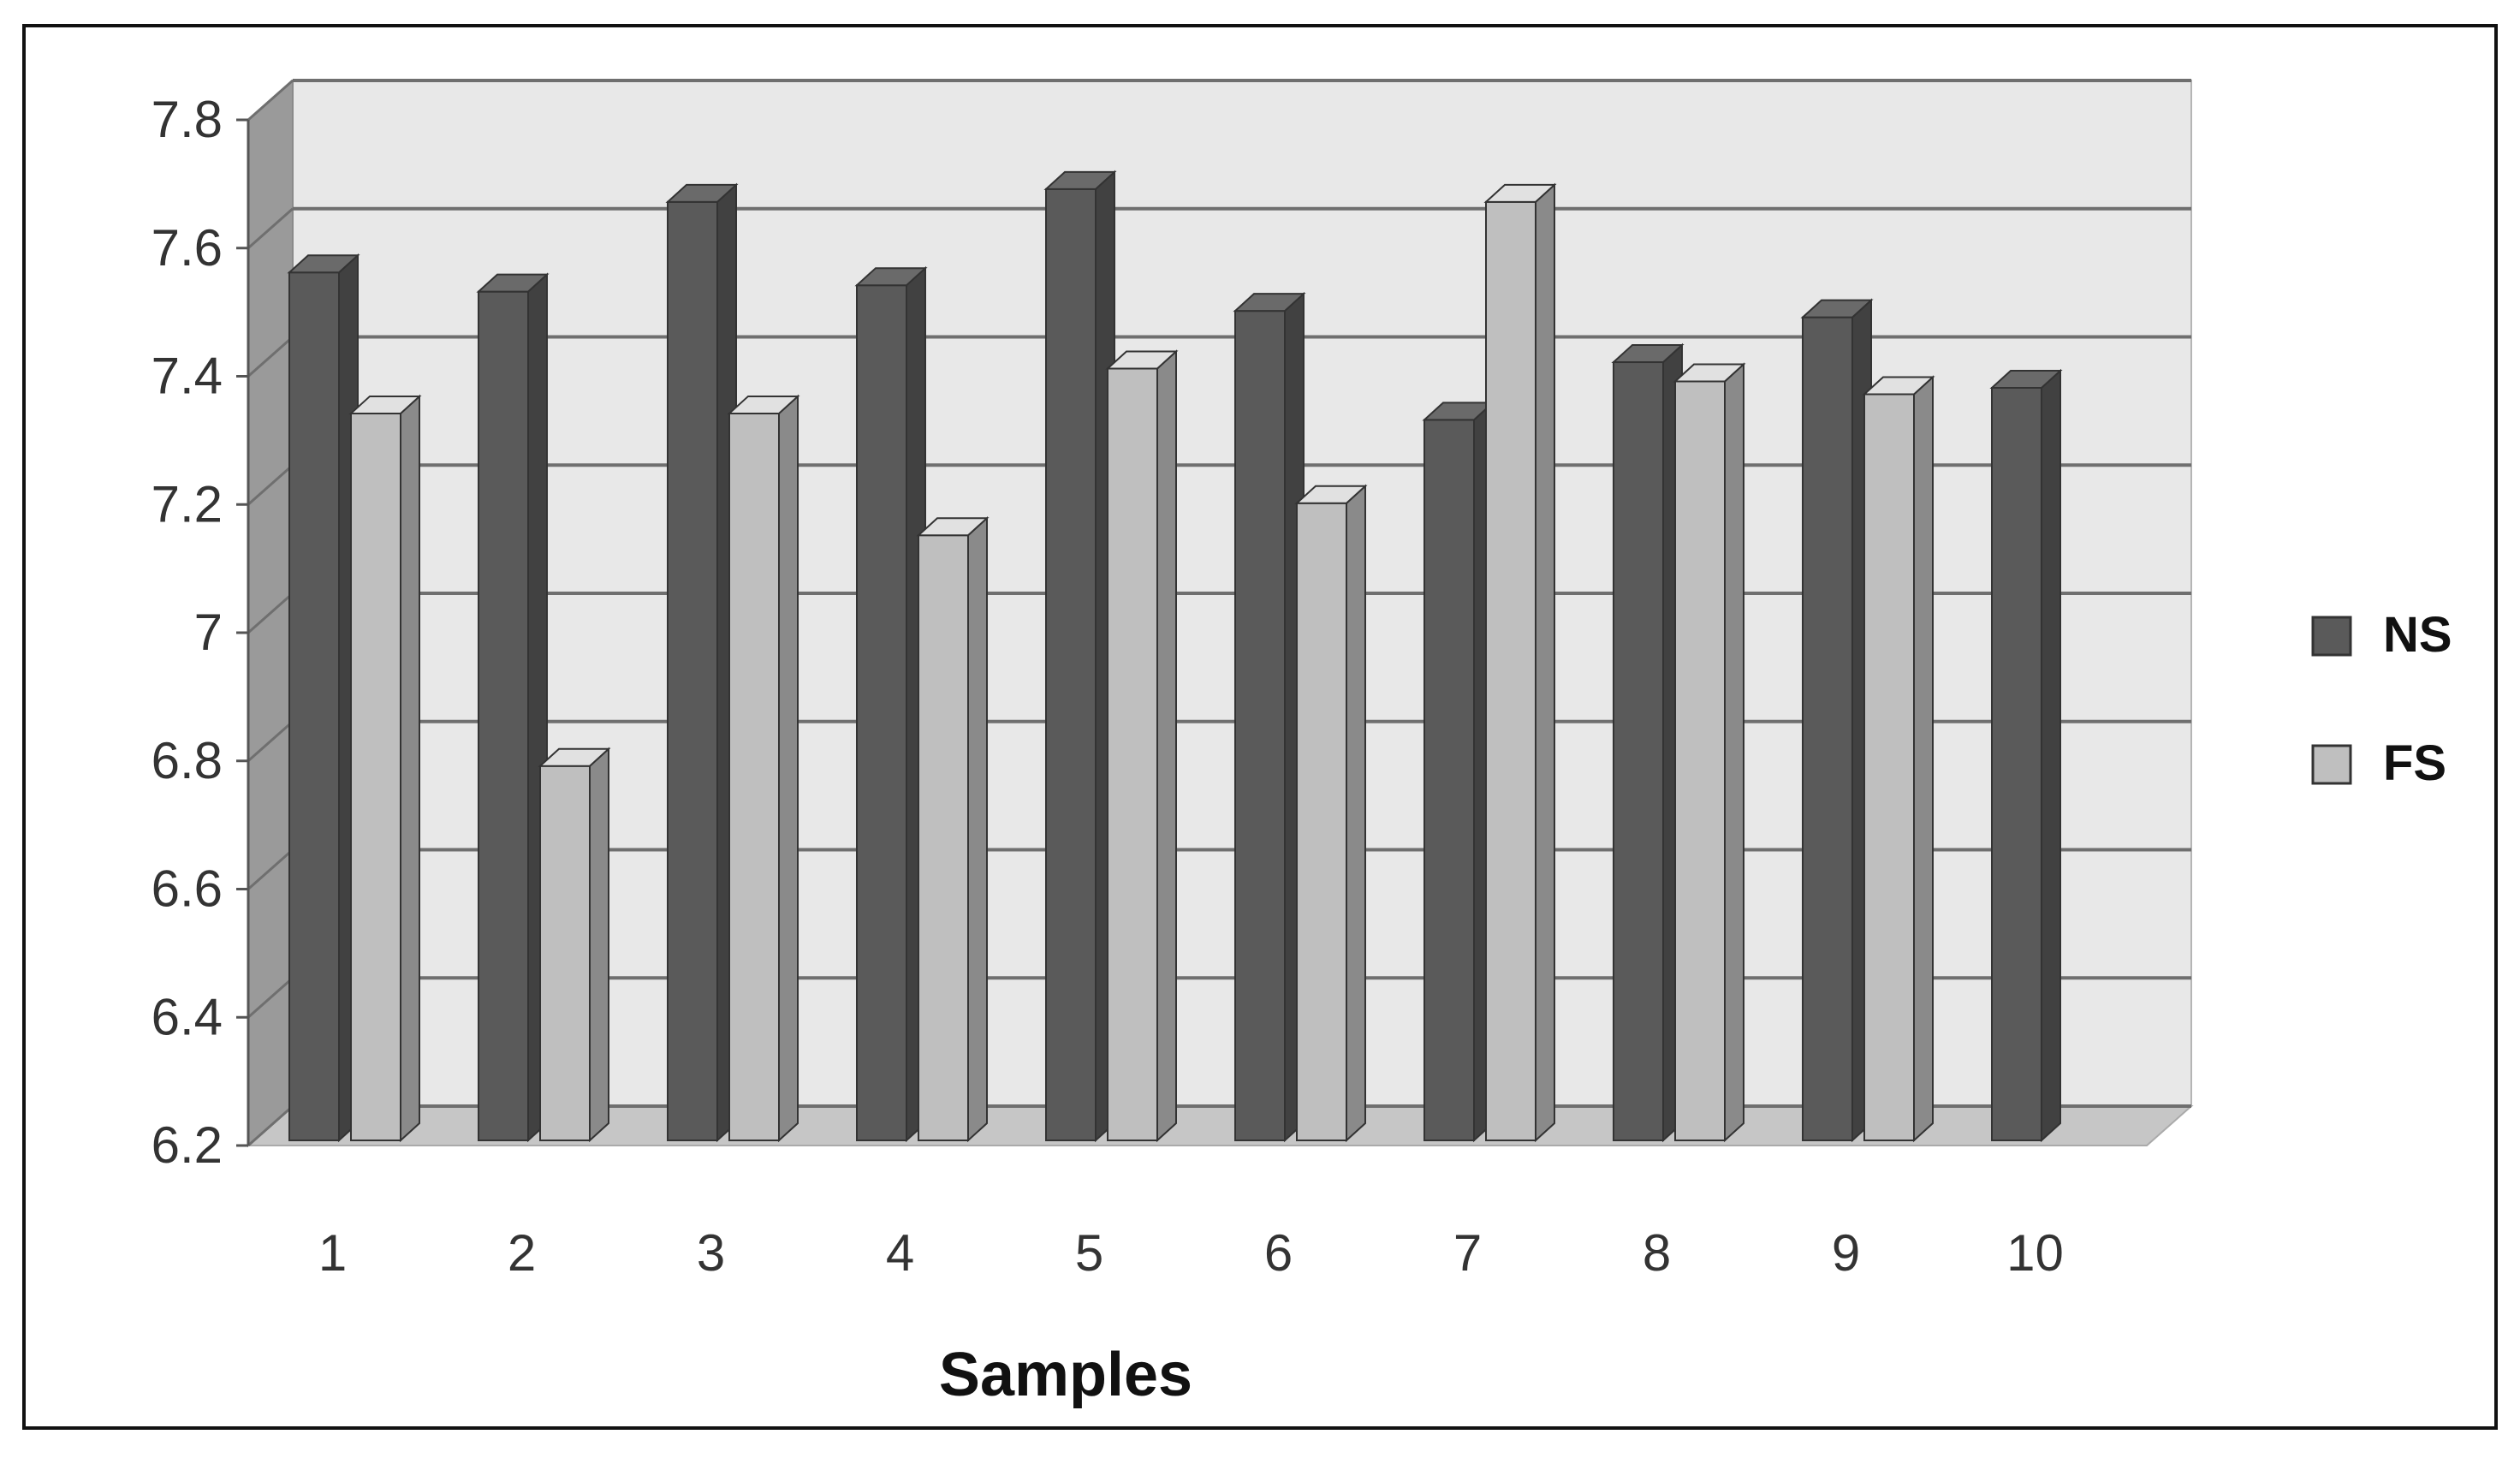  Describe the element at coordinates (2381, 635) in the screenshot. I see `legend-item-ns: NS` at that location.